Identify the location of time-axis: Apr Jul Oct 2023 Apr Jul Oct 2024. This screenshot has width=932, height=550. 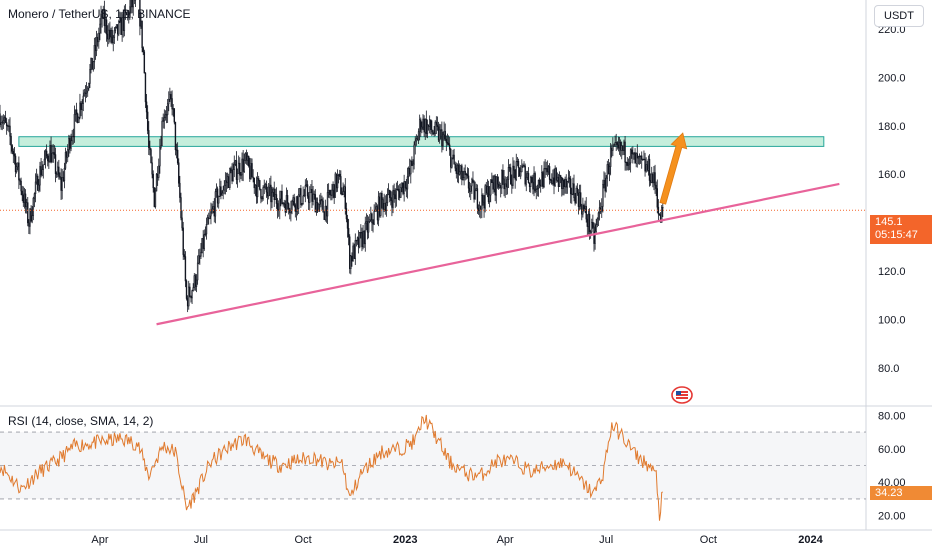
(457, 540).